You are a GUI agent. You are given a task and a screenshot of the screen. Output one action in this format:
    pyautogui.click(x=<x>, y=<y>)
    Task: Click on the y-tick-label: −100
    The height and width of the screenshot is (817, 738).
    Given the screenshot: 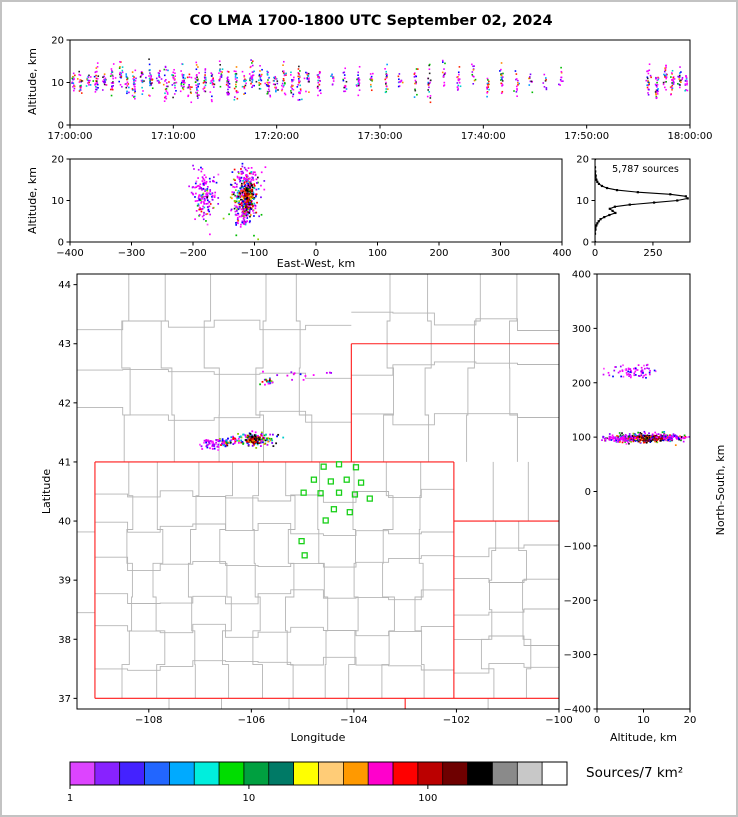 What is the action you would take?
    pyautogui.click(x=577, y=546)
    